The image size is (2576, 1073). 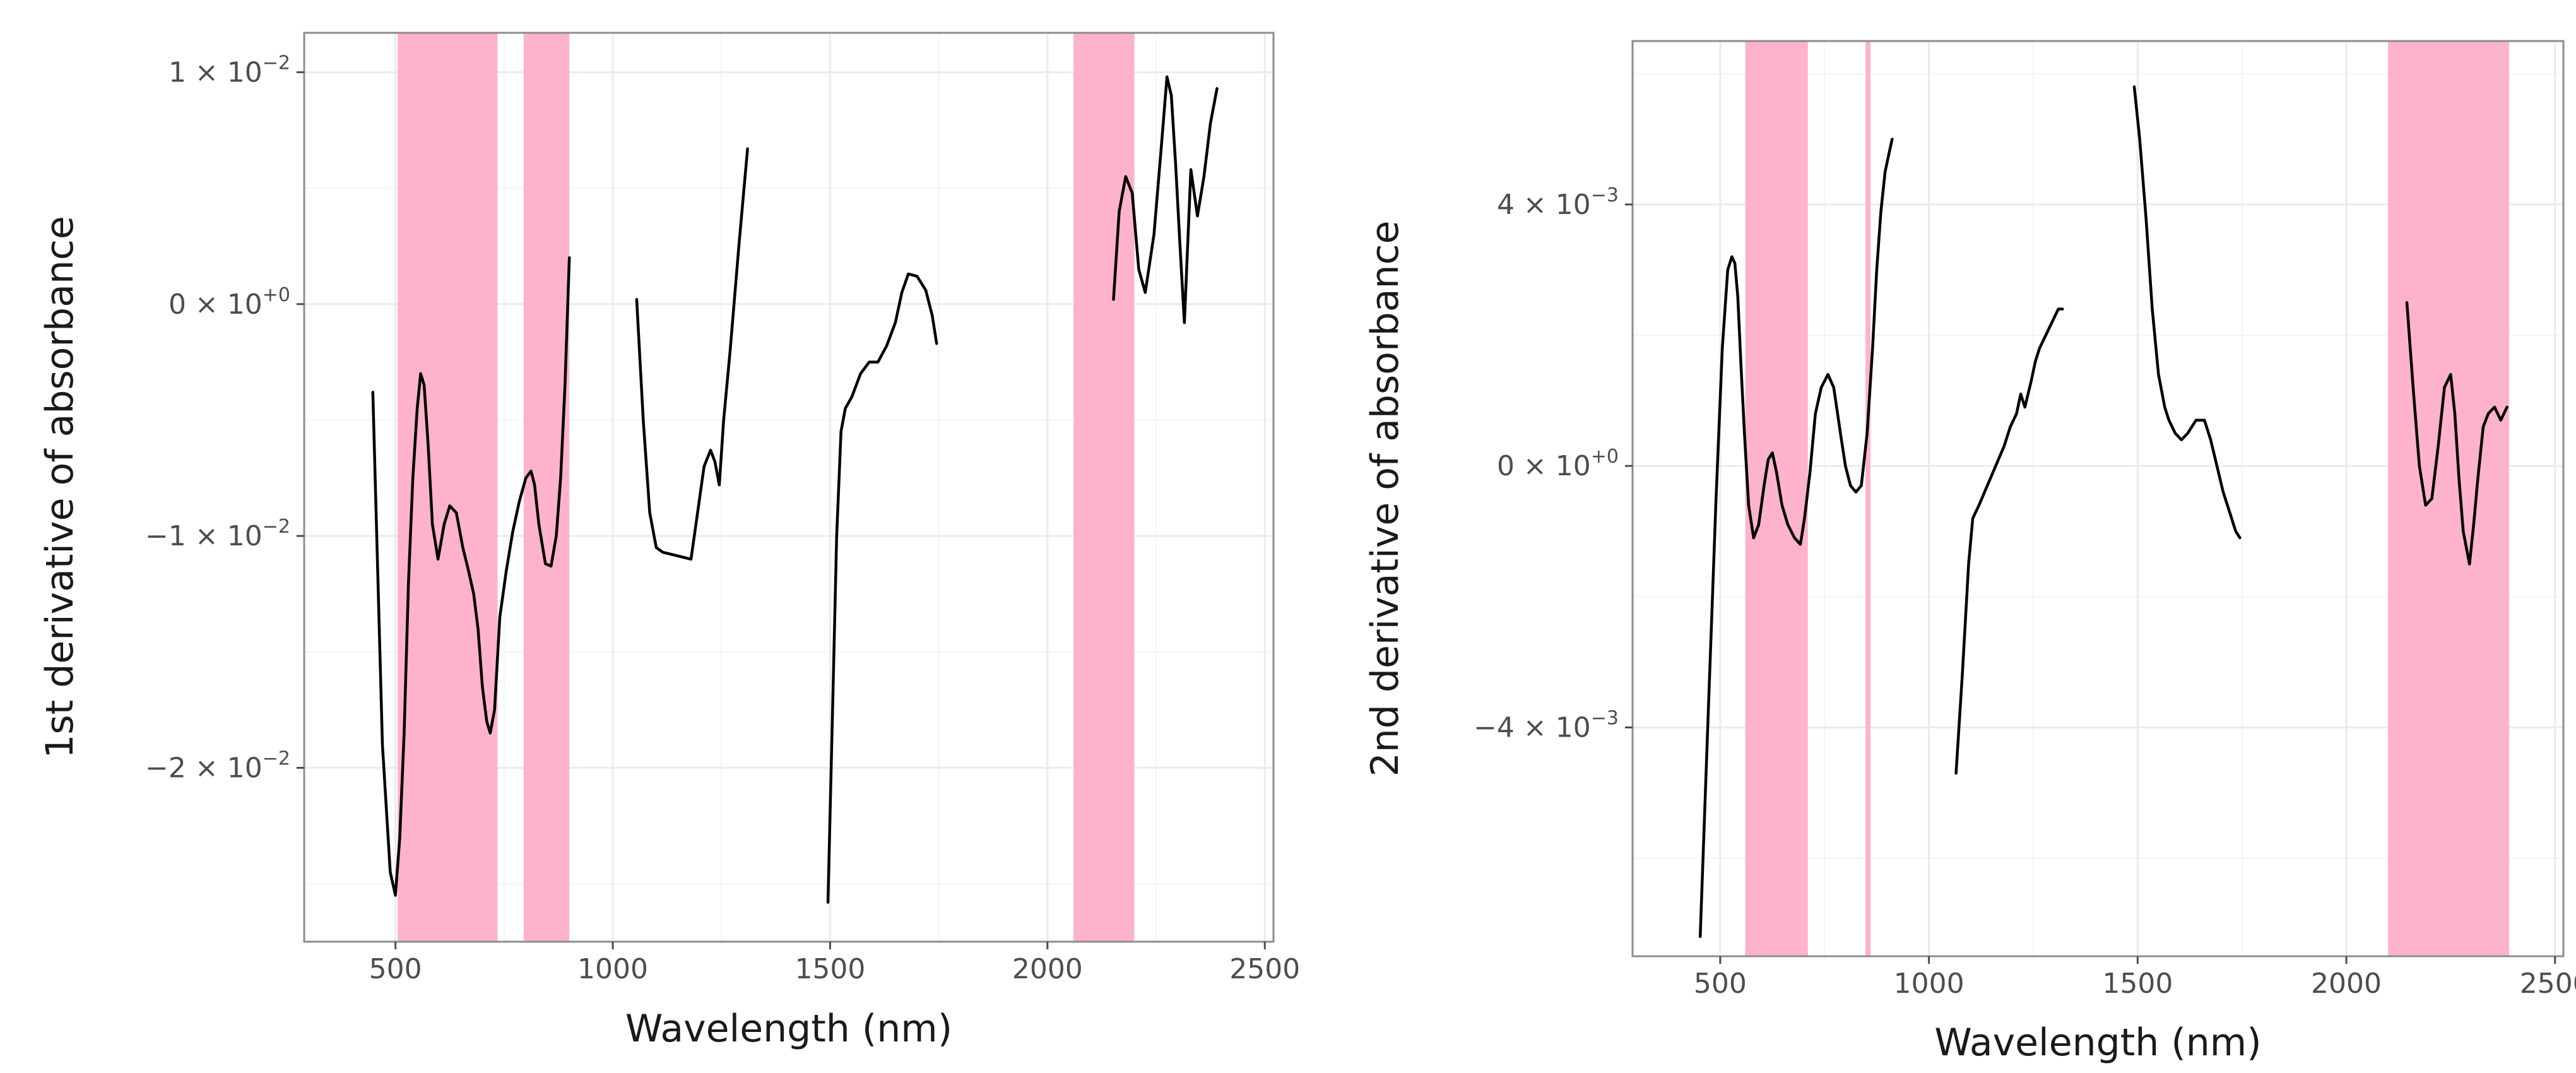 What do you see at coordinates (229, 70) in the screenshot?
I see `y-tick-label: 1 × 10⁻²` at bounding box center [229, 70].